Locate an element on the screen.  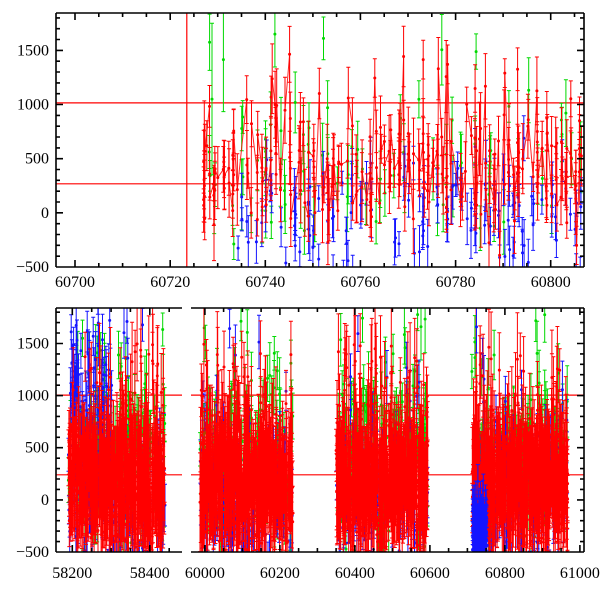
bottom-x-tick-label: 58400 is located at coordinates (150, 573).